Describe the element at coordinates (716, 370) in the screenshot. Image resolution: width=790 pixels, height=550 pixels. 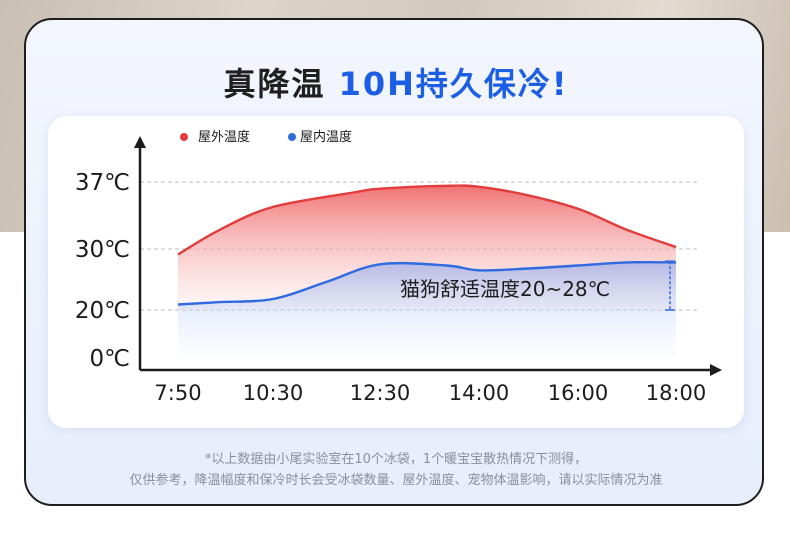
I see `x-axis-arrow-icon` at that location.